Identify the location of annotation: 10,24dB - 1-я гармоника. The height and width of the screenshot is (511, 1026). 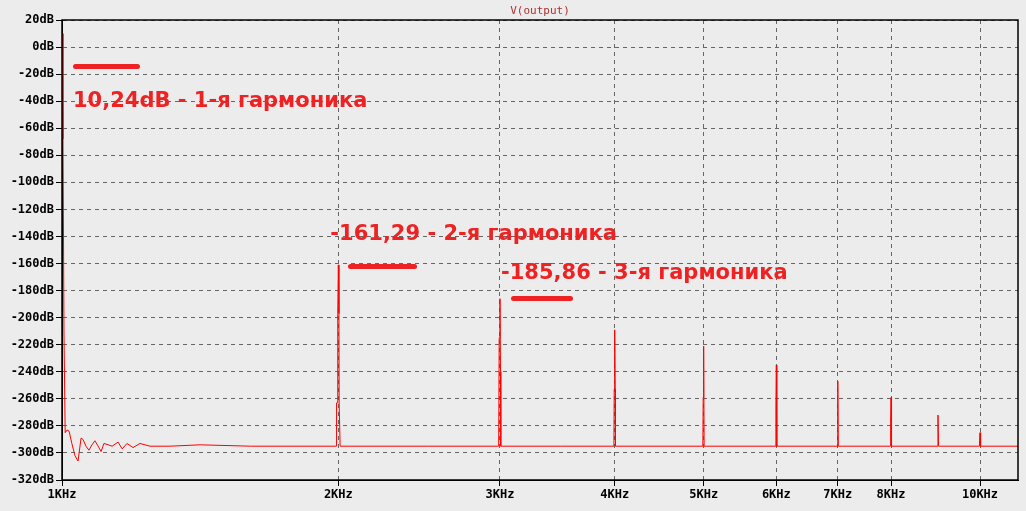
(220, 100).